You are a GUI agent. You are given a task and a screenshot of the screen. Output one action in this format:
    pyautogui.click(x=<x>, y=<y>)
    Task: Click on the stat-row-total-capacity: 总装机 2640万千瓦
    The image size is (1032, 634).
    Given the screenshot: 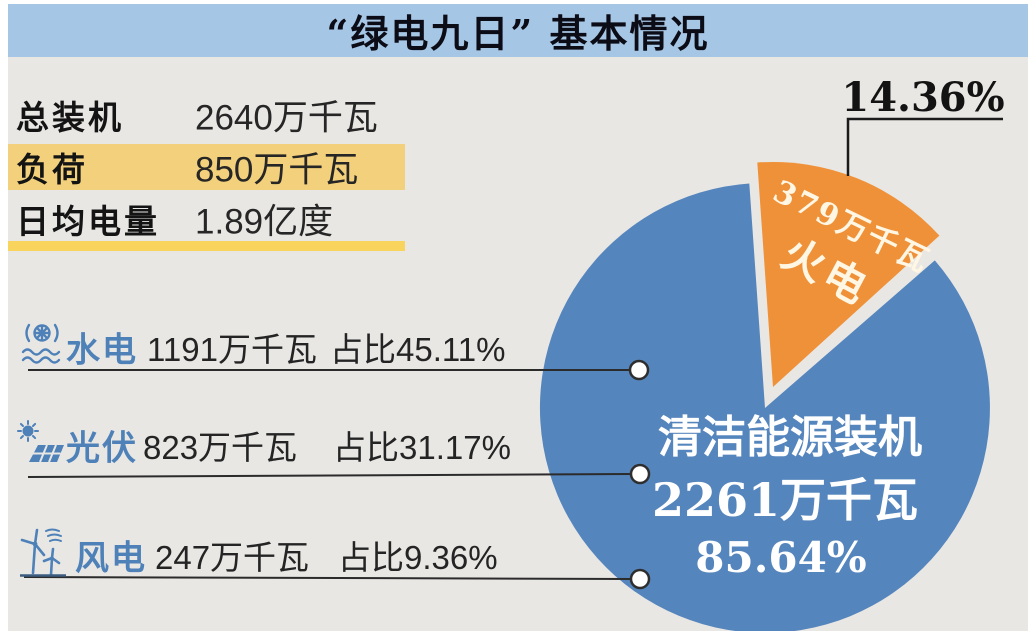 What is the action you would take?
    pyautogui.click(x=206, y=115)
    